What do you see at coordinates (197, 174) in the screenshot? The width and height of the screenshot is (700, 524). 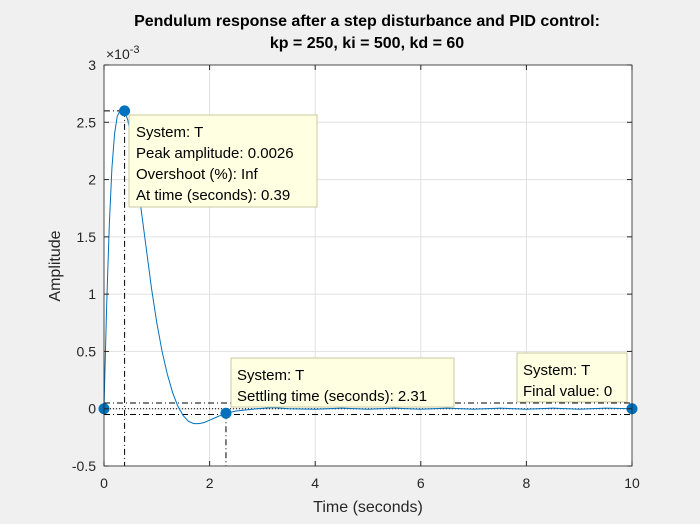 I see `datatip-peak-line-3: Overshoot (%): Inf` at bounding box center [197, 174].